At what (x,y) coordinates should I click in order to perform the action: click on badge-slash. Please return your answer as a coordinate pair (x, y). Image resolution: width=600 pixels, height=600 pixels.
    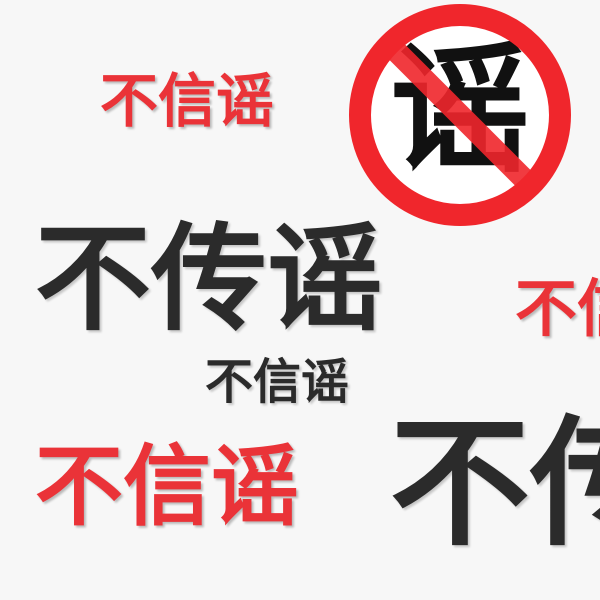
    Looking at the image, I should click on (460, 115).